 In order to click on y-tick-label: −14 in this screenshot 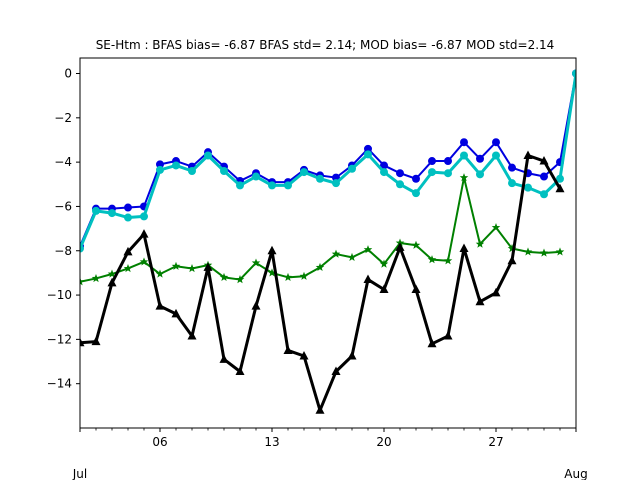, I will do `click(59, 384)`.